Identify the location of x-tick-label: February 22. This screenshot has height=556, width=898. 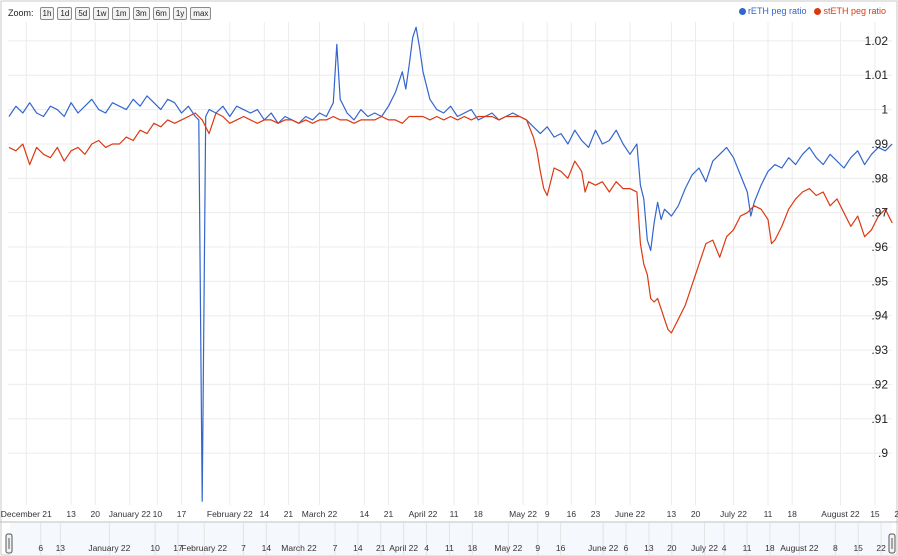
(230, 514).